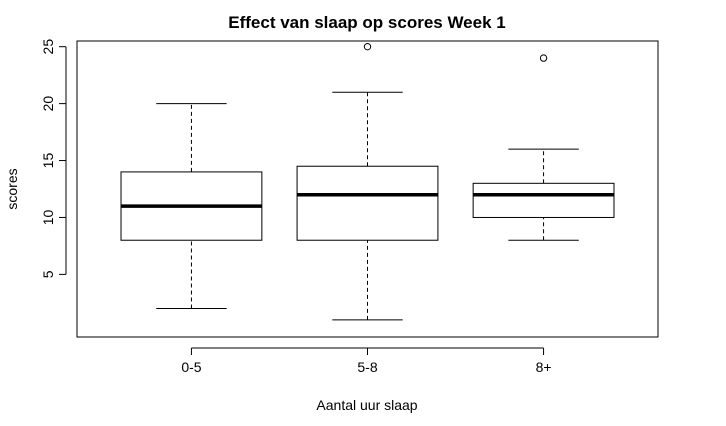 The height and width of the screenshot is (426, 726). Describe the element at coordinates (12, 188) in the screenshot. I see `y-axis-label: scores` at that location.